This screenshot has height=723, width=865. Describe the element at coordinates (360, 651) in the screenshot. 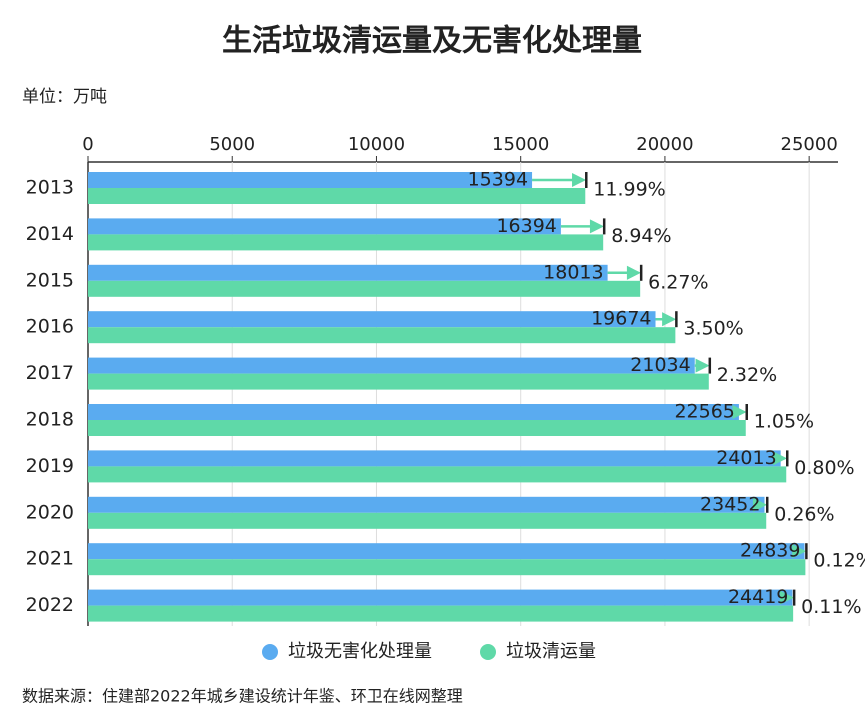

I see `legend-label: 垃圾无害化处理量` at that location.